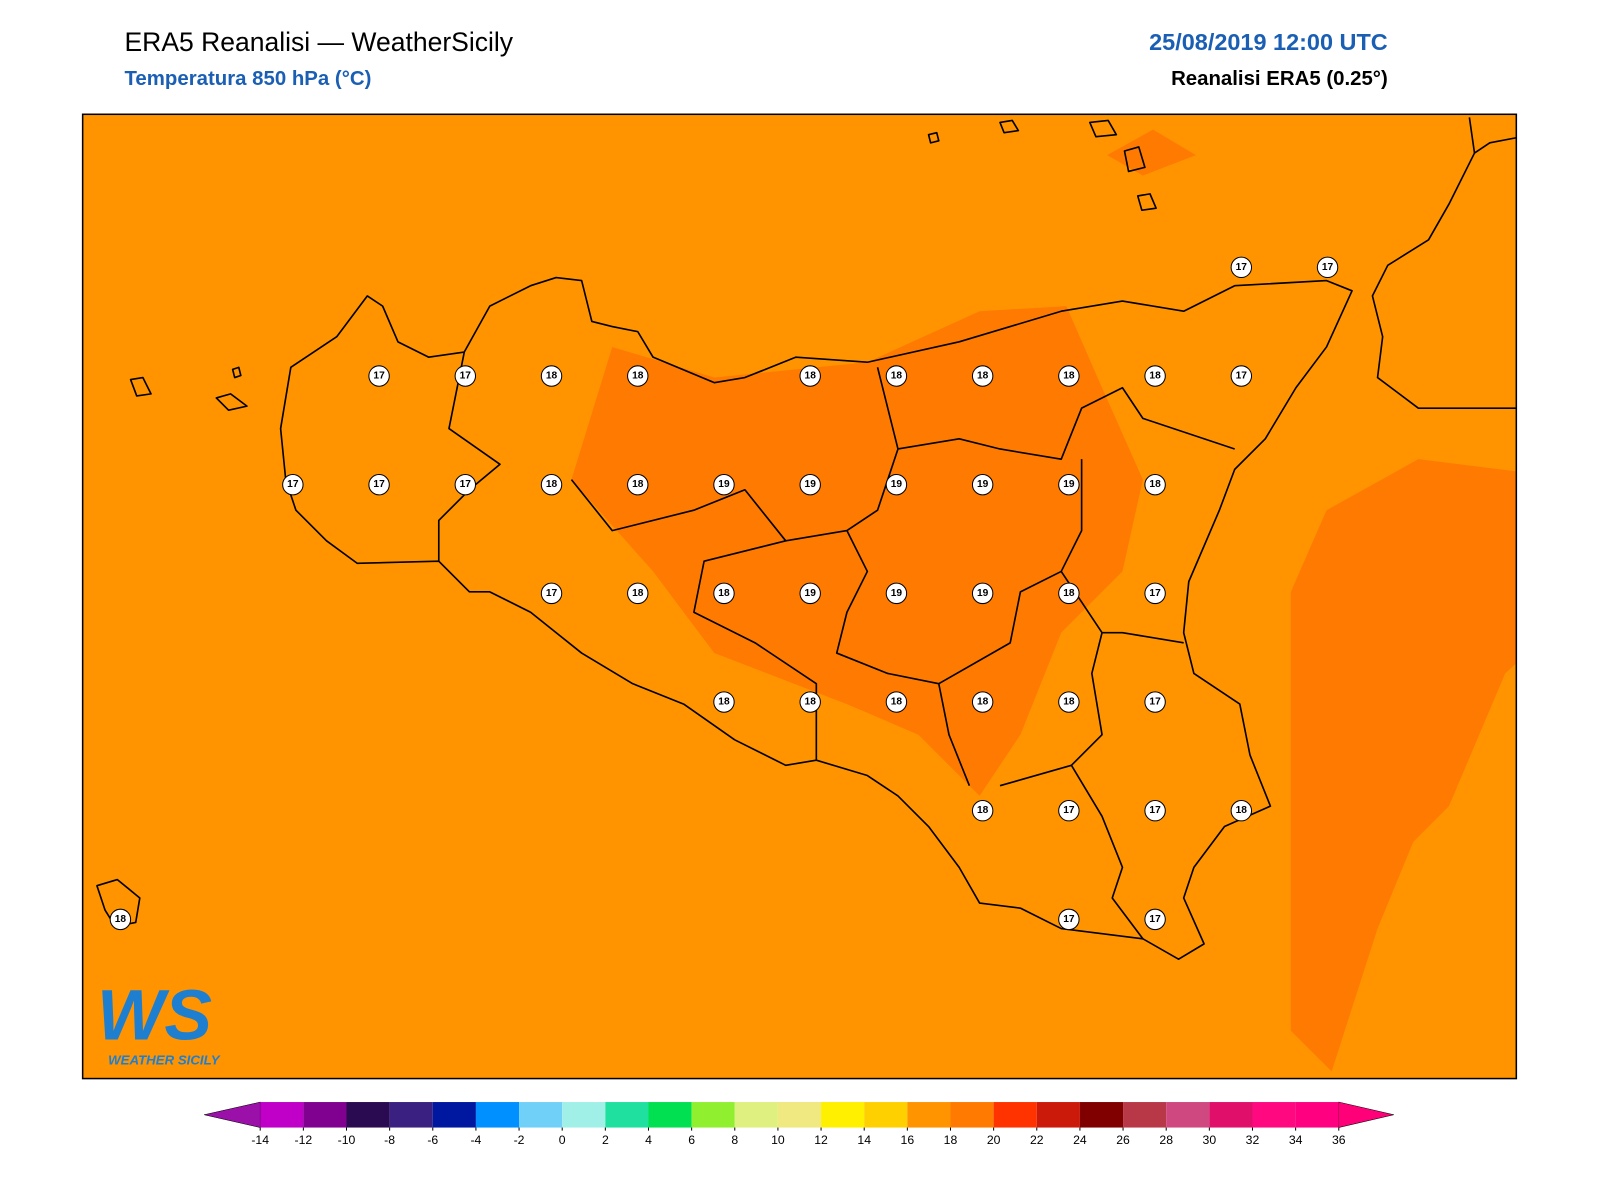 The height and width of the screenshot is (1200, 1600). What do you see at coordinates (1279, 79) in the screenshot?
I see `source: Reanalisi ERA5 (0.25°)` at bounding box center [1279, 79].